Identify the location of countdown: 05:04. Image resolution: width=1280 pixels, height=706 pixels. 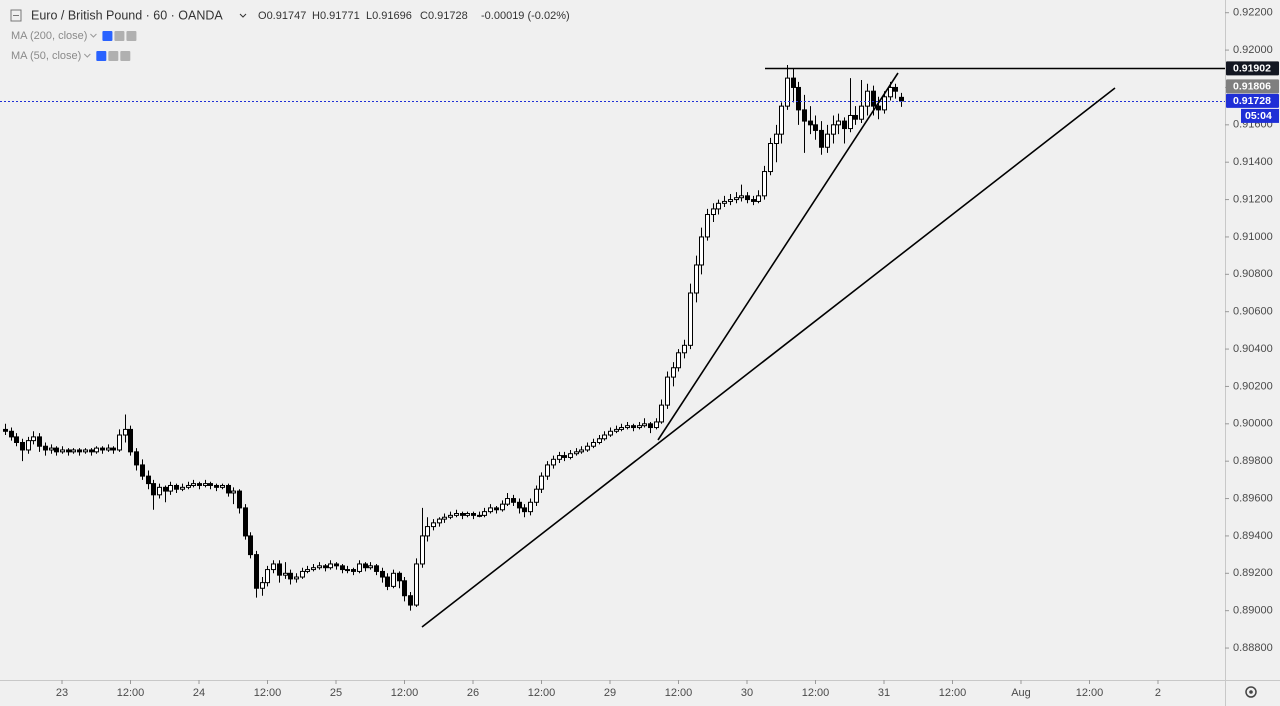
(1258, 116).